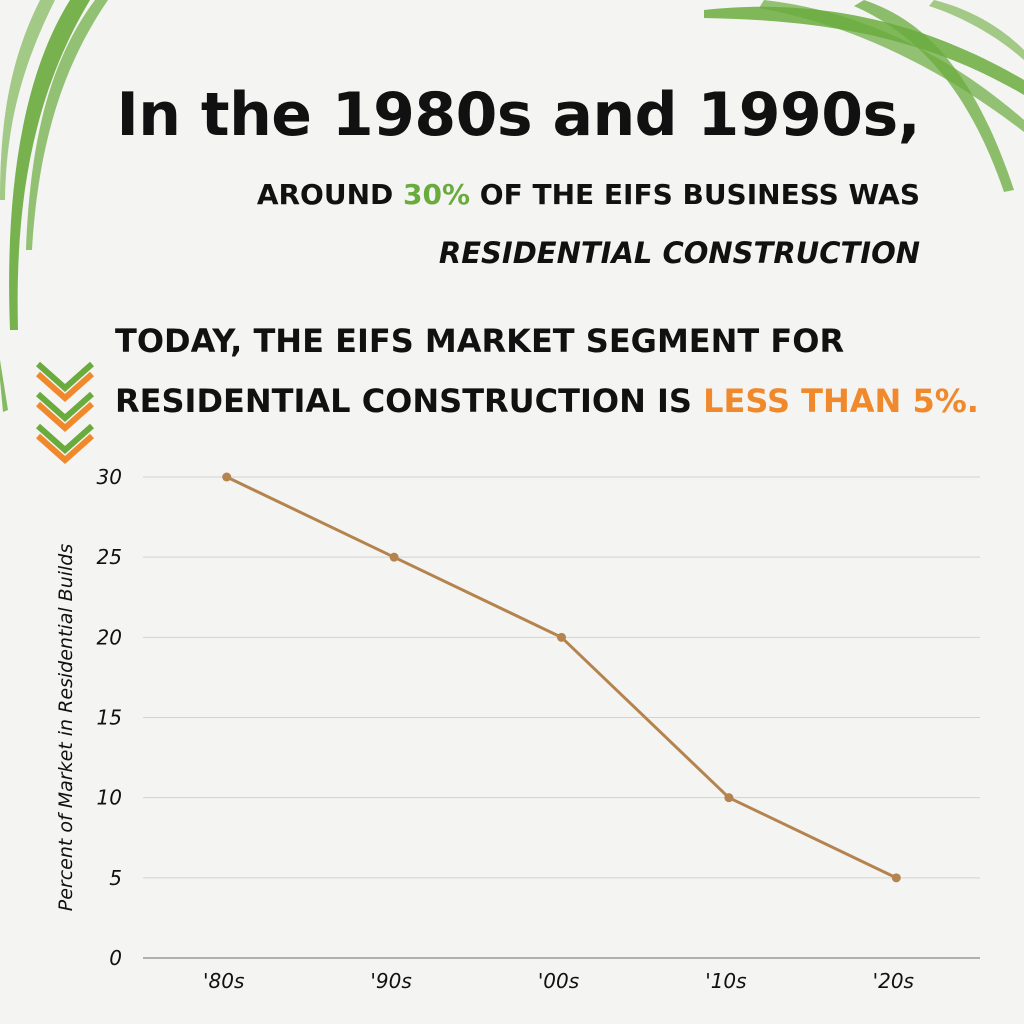 This screenshot has width=1024, height=1024. I want to click on y-tick-label: 0, so click(115, 958).